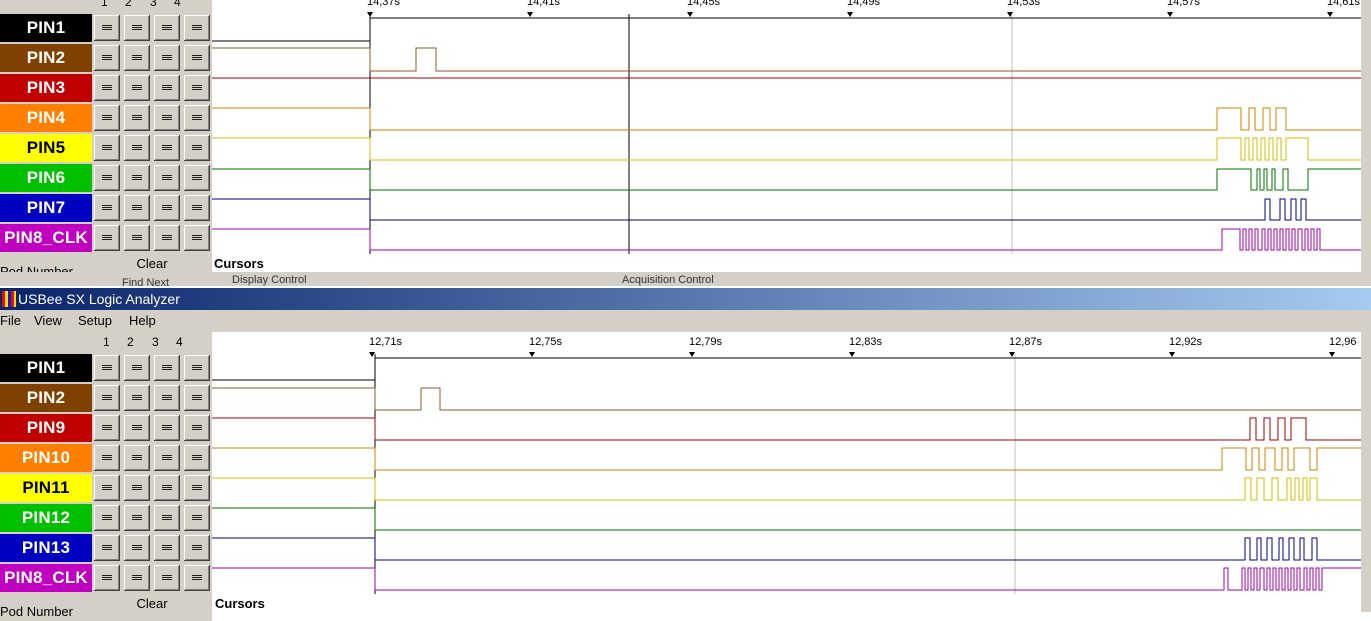 This screenshot has width=1371, height=621. Describe the element at coordinates (46, 88) in the screenshot. I see `channel-label-pin3: PIN3` at that location.